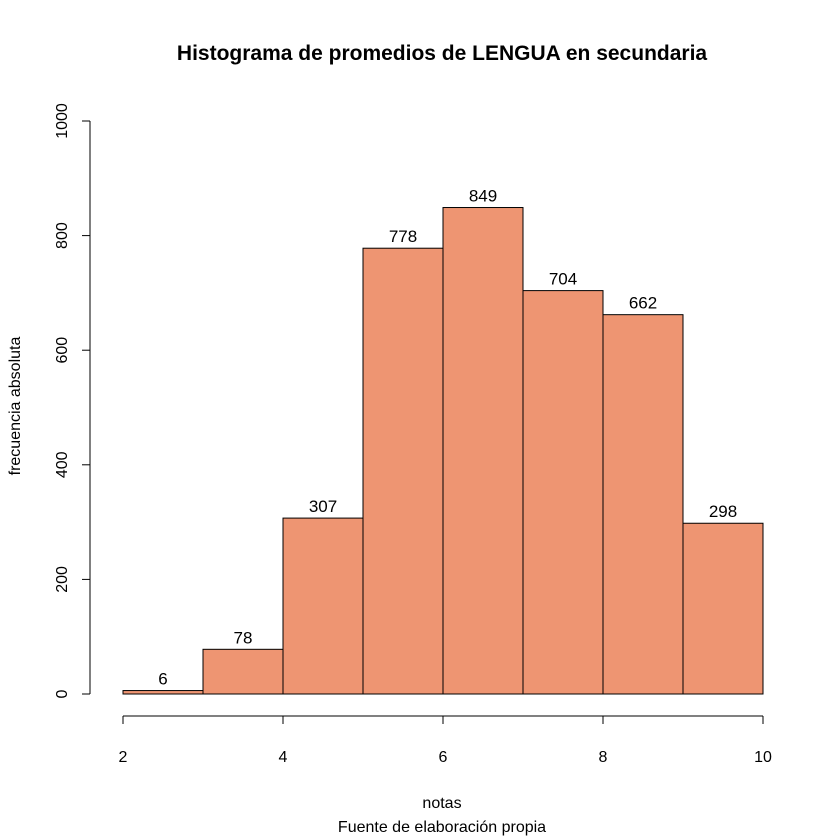 The width and height of the screenshot is (840, 840). Describe the element at coordinates (603, 757) in the screenshot. I see `x-tick-label-8: 8` at that location.